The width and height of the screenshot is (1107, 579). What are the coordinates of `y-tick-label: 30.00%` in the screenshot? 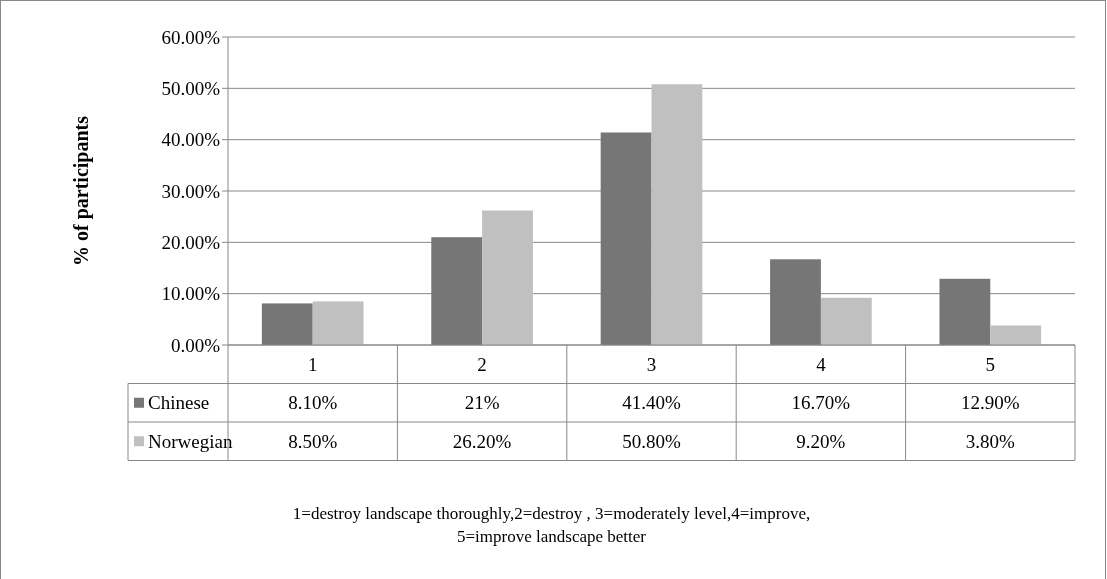 It's located at (191, 191).